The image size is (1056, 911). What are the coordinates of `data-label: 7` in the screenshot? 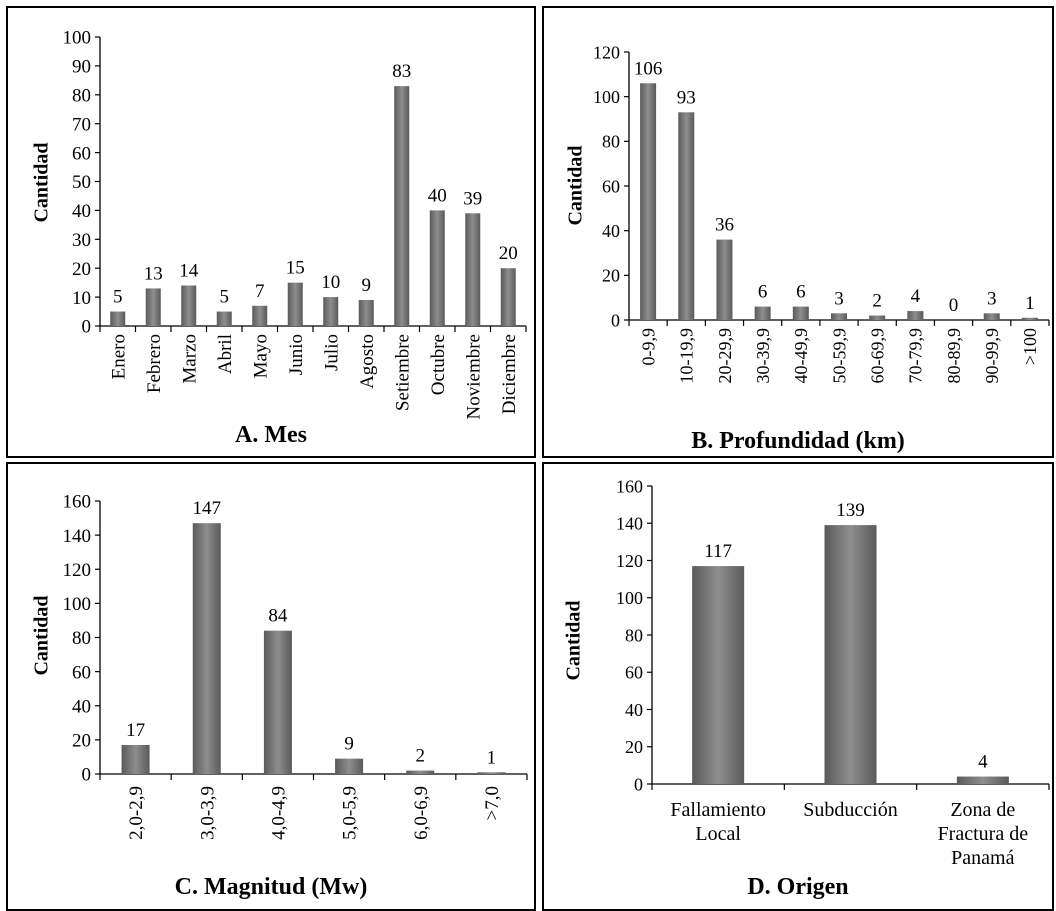 It's located at (260, 291).